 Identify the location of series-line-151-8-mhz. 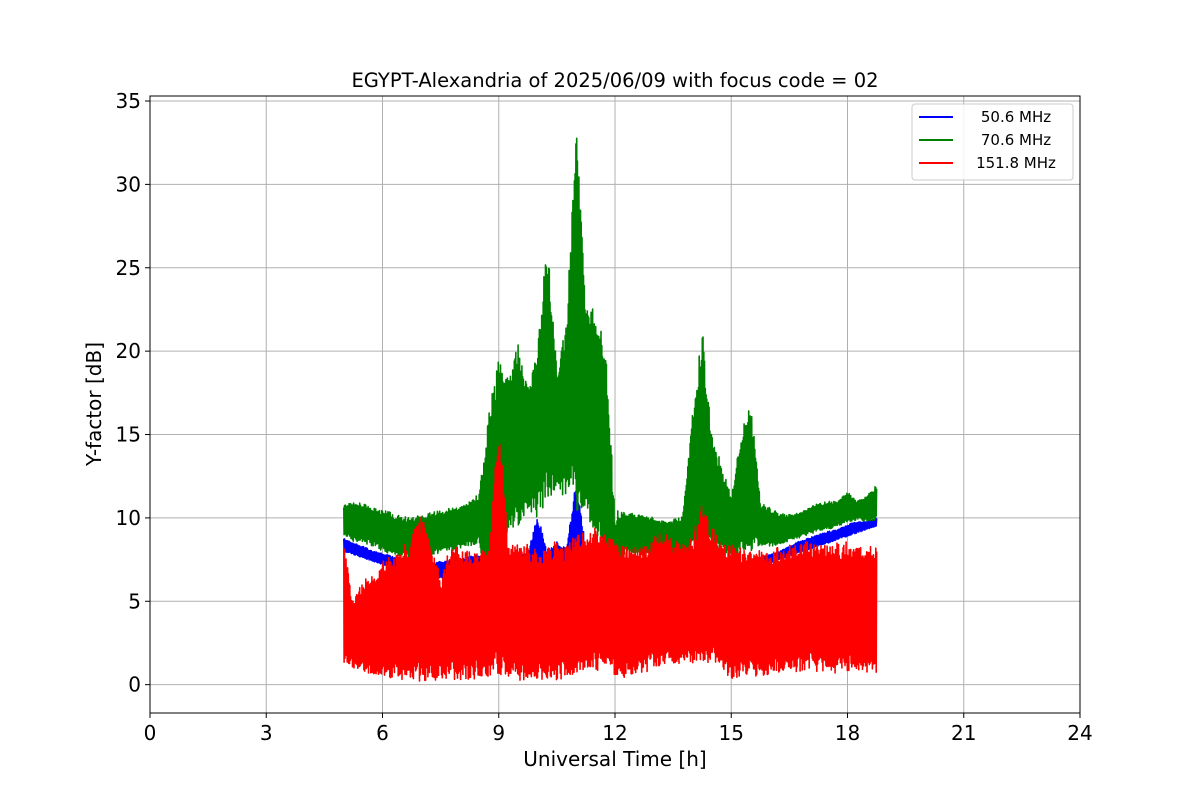
(610, 562).